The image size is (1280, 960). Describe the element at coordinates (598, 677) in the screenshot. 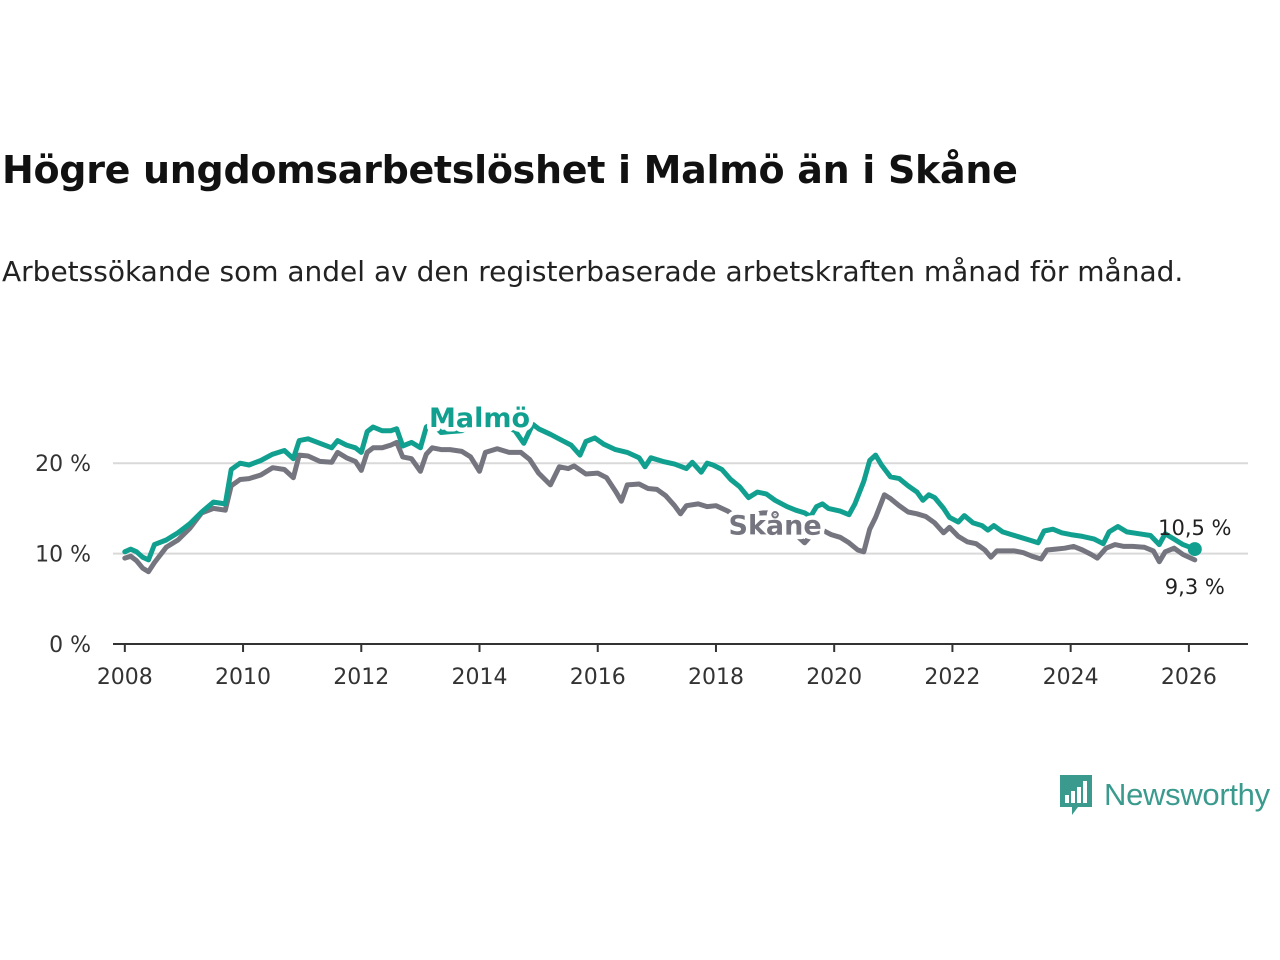

I see `x-tick-label: 2016` at that location.